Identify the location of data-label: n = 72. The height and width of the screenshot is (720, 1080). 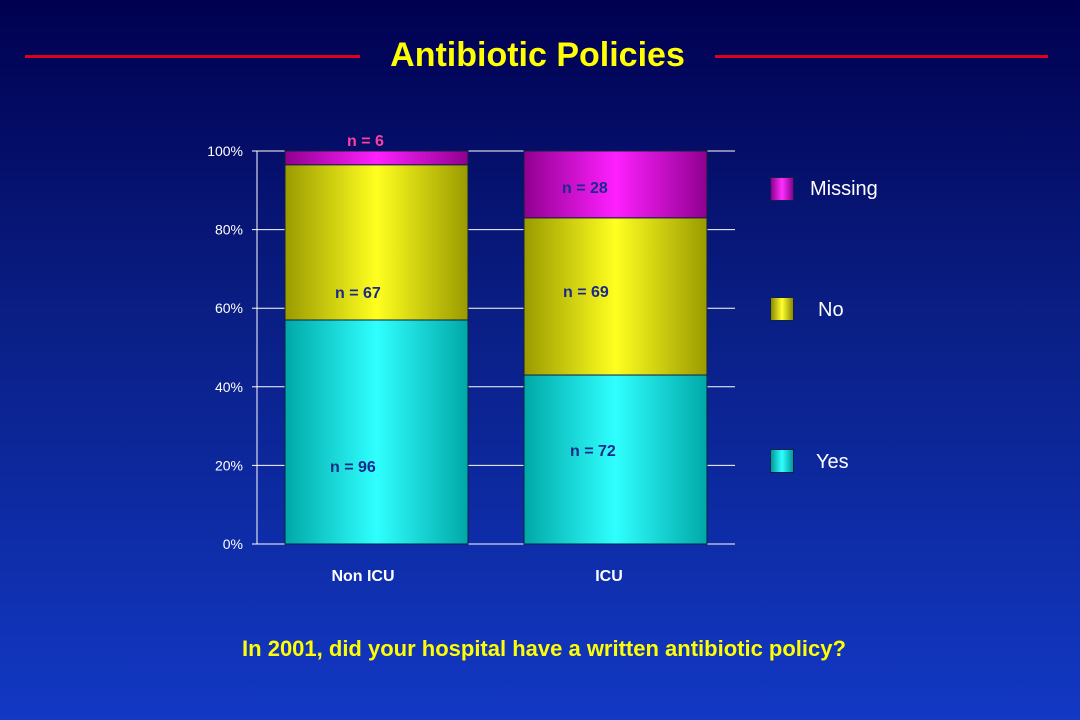
(593, 451).